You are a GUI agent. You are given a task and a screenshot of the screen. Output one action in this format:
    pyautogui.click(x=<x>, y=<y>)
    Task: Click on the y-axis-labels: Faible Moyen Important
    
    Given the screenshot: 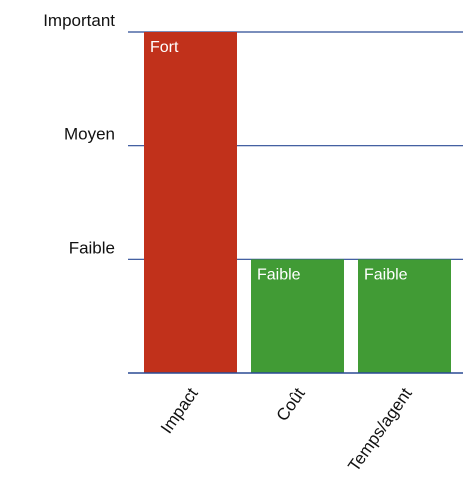 What is the action you would take?
    pyautogui.click(x=79, y=134)
    